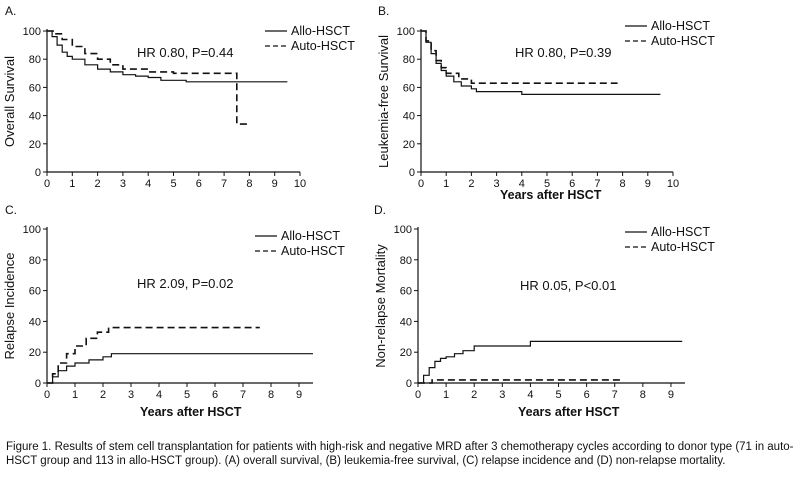  What do you see at coordinates (383, 11) in the screenshot?
I see `panel-label: B.` at bounding box center [383, 11].